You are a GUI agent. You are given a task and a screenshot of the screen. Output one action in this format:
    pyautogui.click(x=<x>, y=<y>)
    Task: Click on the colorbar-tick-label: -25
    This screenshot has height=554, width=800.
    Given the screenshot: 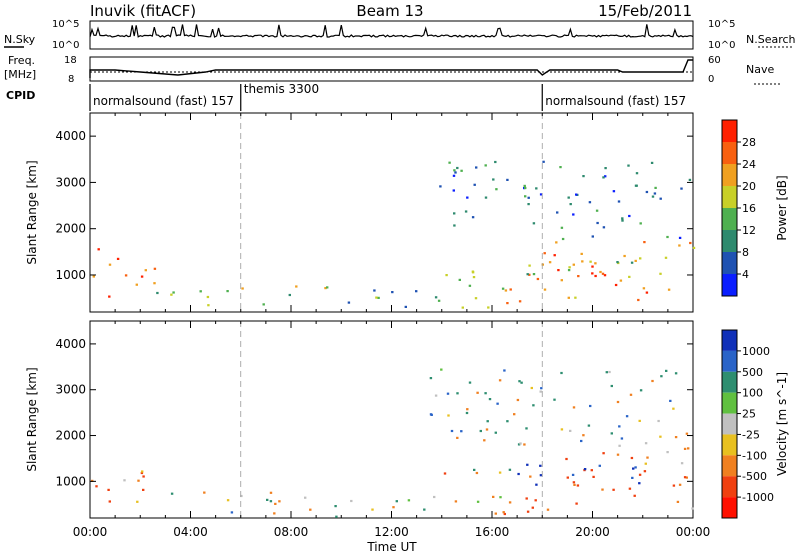 What is the action you would take?
    pyautogui.click(x=751, y=434)
    